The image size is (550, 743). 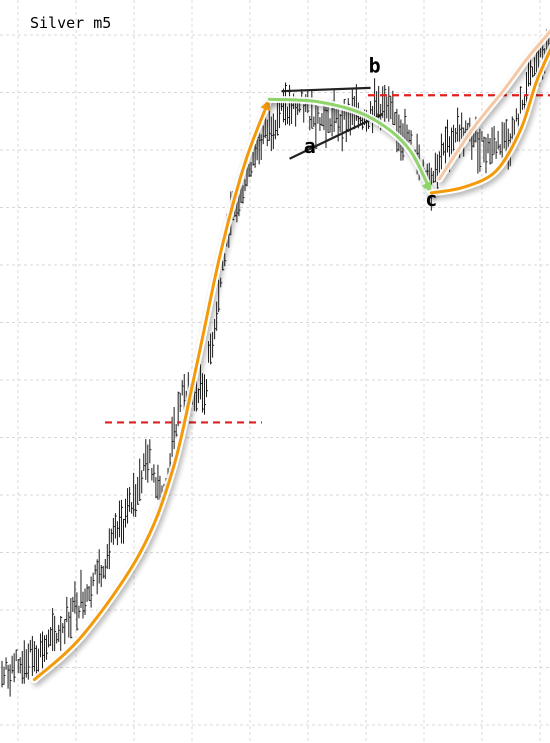 I want to click on triangle-lower-line, so click(x=336, y=136).